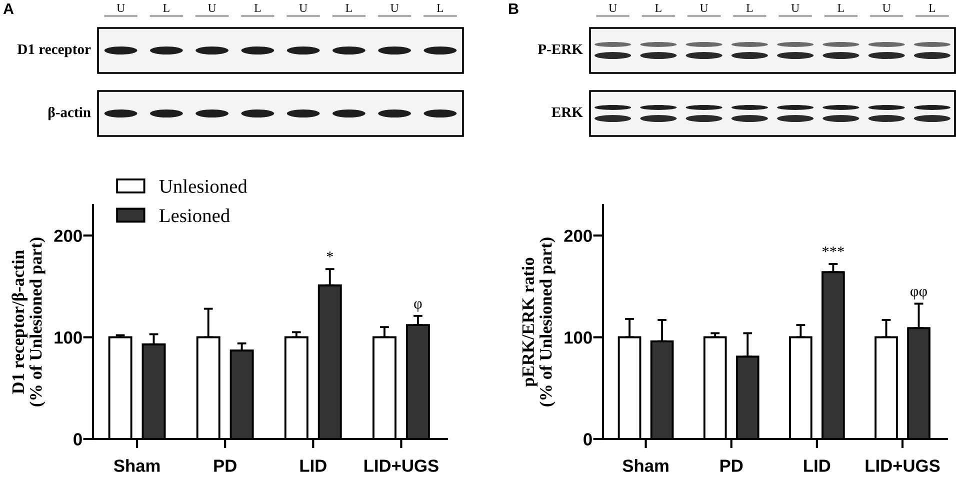 The height and width of the screenshot is (477, 957). Describe the element at coordinates (329, 255) in the screenshot. I see `annotation: *` at that location.